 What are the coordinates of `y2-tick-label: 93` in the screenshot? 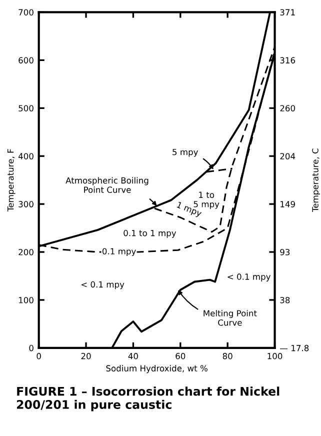 It's located at (285, 252).